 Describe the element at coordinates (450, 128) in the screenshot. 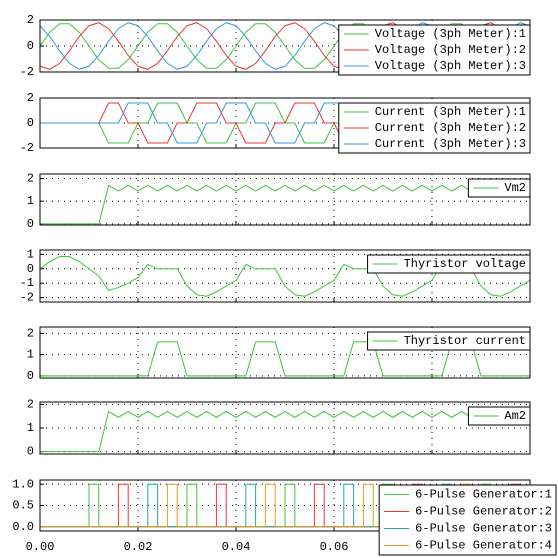

I see `legend-label: Current (3ph Meter):2` at that location.